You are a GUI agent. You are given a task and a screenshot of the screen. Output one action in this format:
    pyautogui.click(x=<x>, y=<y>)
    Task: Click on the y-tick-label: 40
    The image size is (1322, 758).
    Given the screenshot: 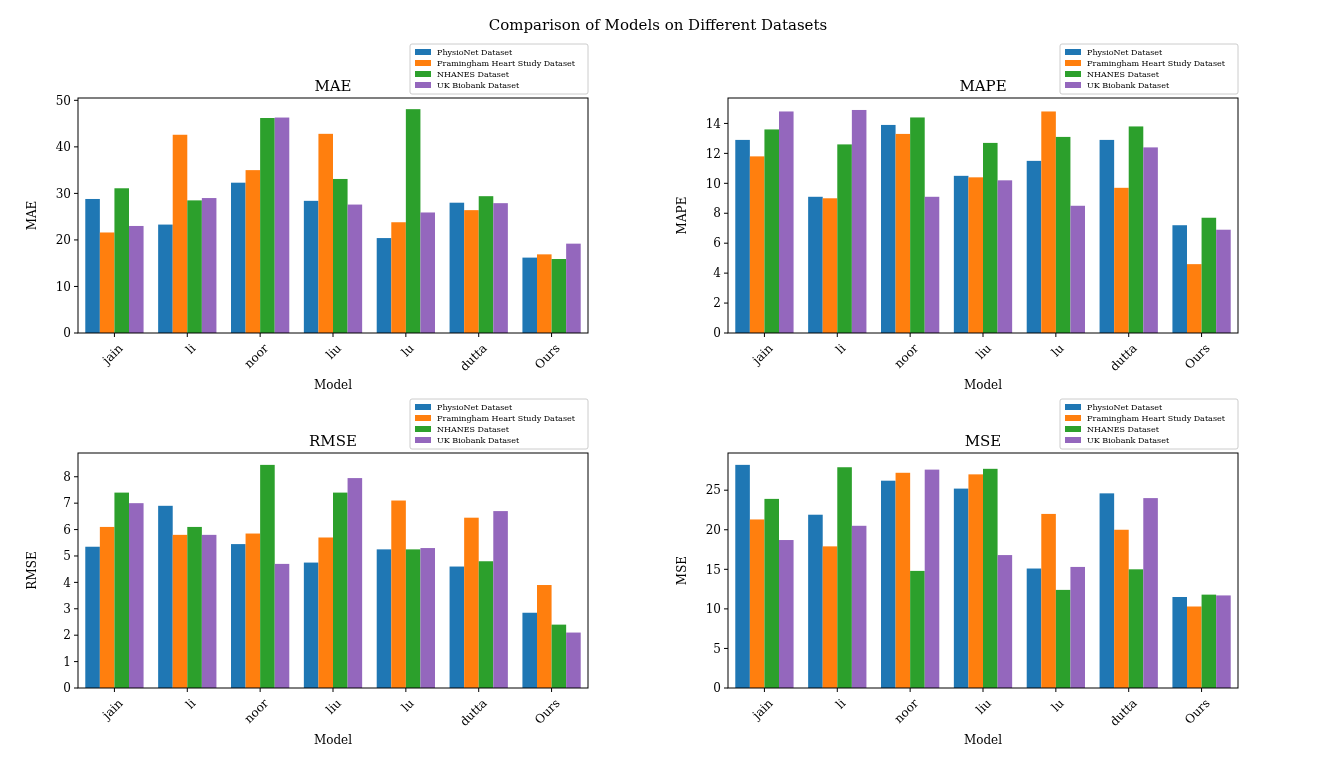 What is the action you would take?
    pyautogui.click(x=63, y=147)
    